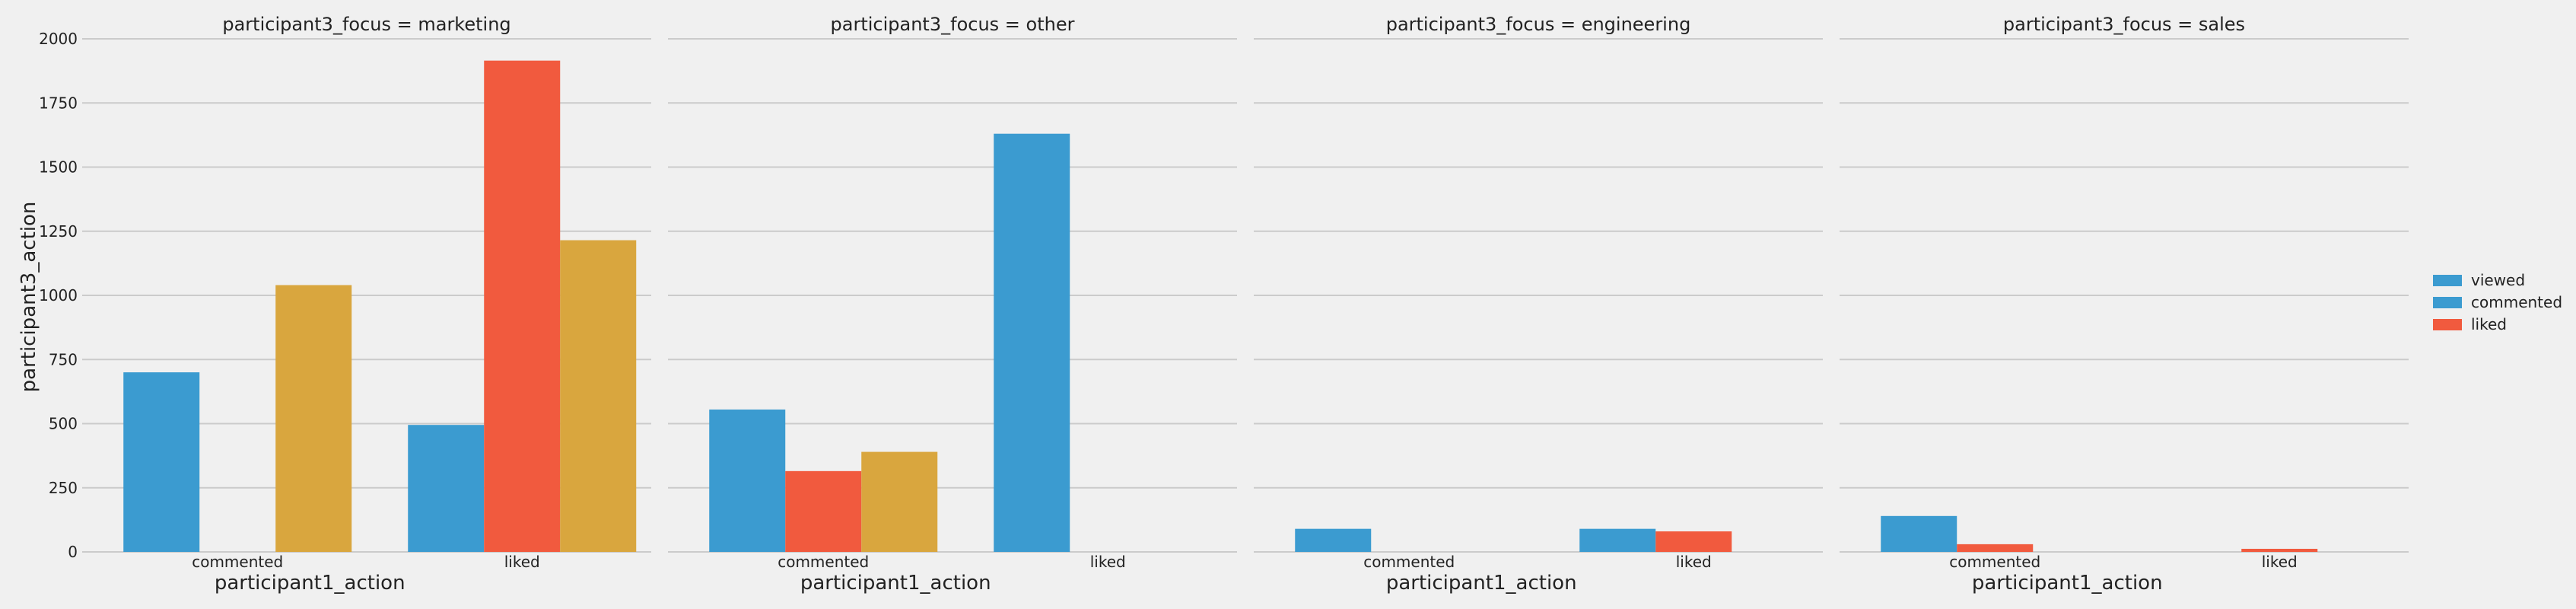 The image size is (2576, 609). Describe the element at coordinates (2470, 324) in the screenshot. I see `legend-item-liked: liked` at that location.